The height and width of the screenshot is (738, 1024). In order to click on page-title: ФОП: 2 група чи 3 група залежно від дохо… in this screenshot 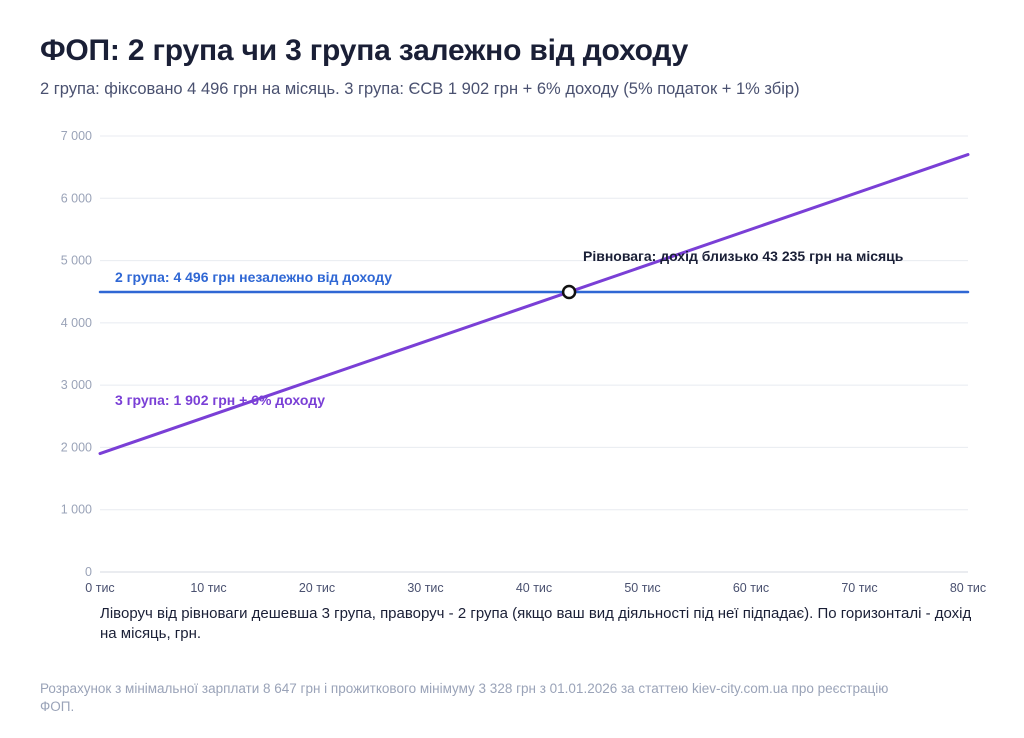, I will do `click(364, 50)`.